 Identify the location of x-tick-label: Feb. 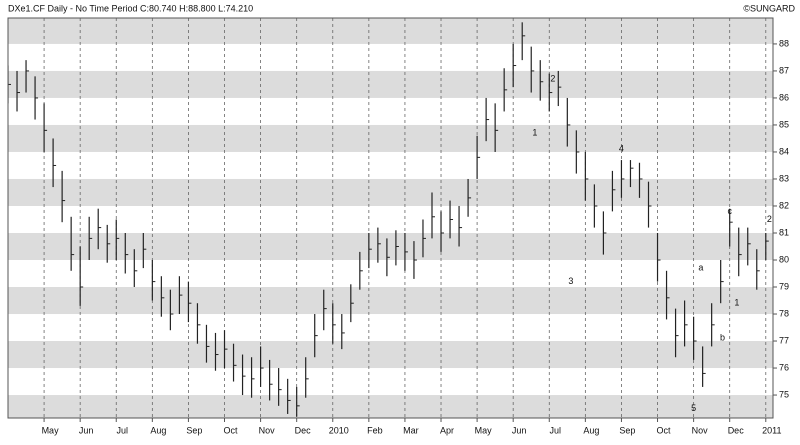
(375, 430).